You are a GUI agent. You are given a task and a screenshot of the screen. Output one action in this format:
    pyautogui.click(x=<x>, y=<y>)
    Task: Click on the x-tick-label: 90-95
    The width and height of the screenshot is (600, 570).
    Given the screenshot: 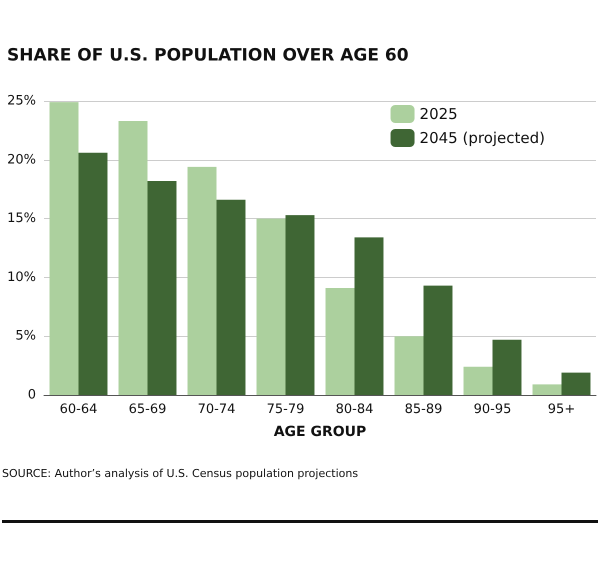 What is the action you would take?
    pyautogui.click(x=493, y=409)
    